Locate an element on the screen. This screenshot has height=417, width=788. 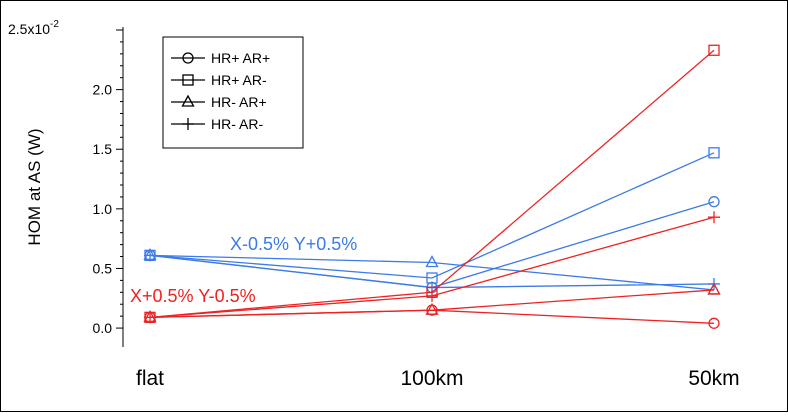
x-tick-label: flat is located at coordinates (150, 378).